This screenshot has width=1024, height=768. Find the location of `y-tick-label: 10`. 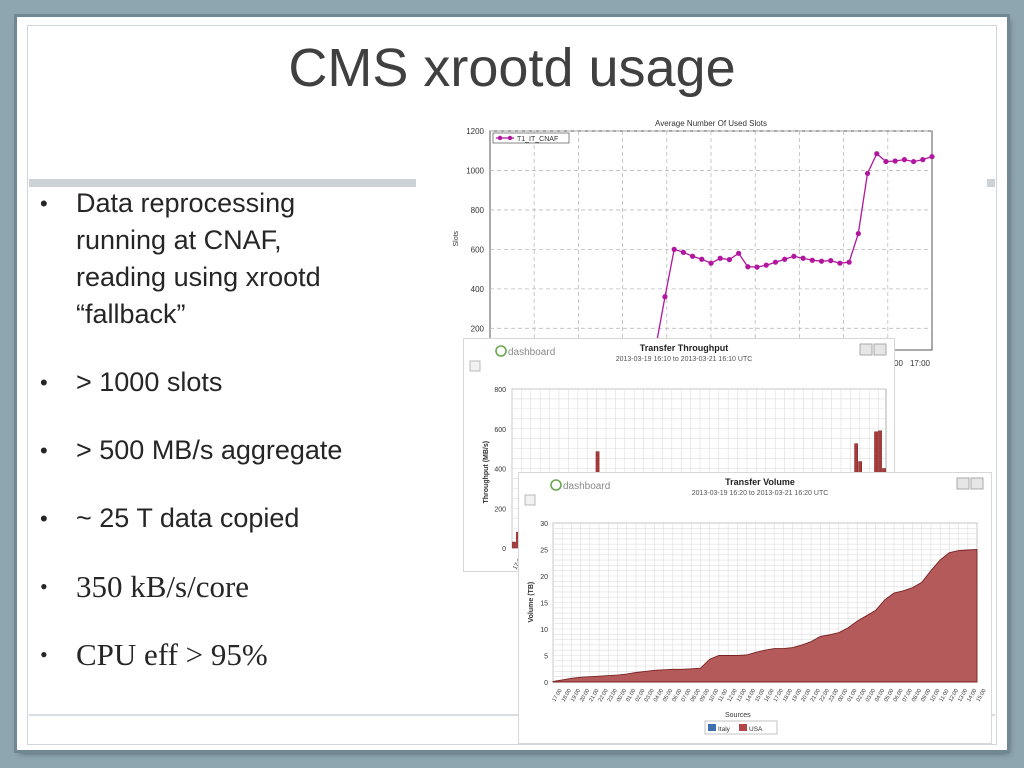

y-tick-label: 10 is located at coordinates (544, 630).